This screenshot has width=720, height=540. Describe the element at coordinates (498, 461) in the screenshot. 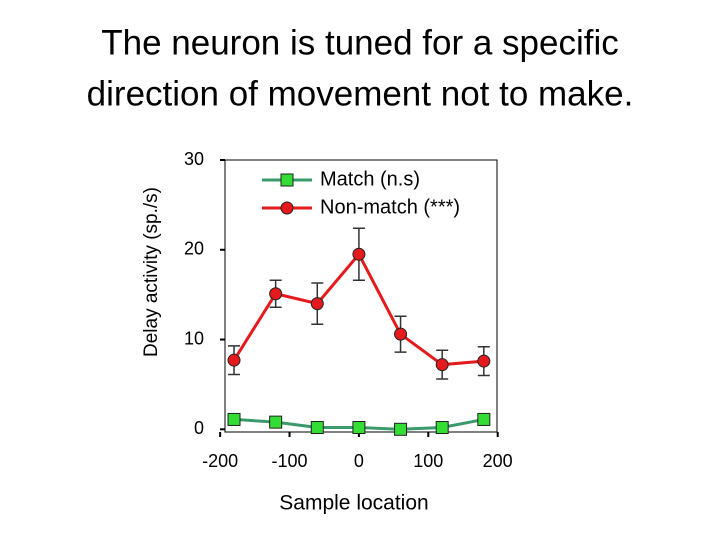

I see `x-tick-label: 200` at that location.